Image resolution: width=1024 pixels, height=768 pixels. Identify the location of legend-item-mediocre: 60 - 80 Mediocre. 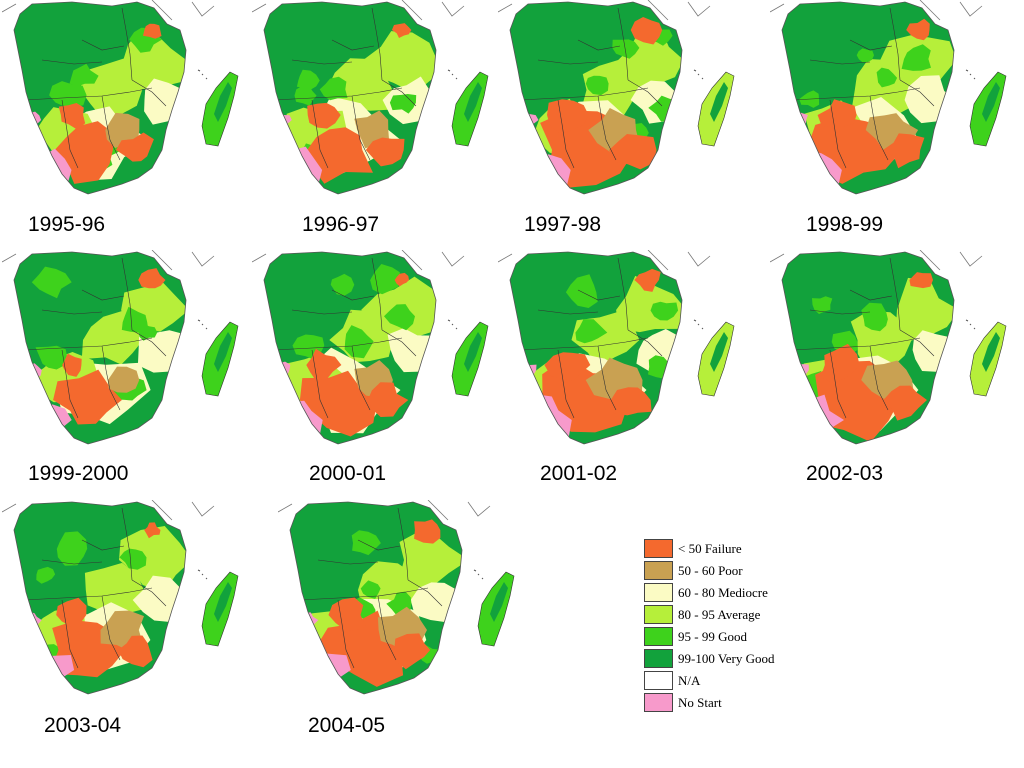
(744, 592).